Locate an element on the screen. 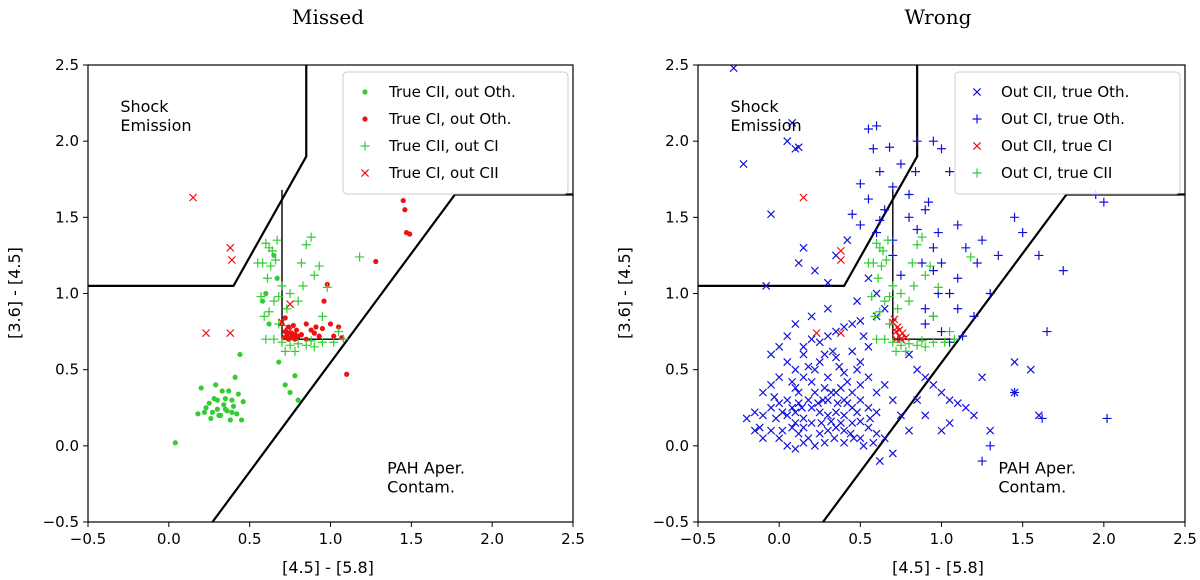 Image resolution: width=1200 pixels, height=580 pixels. missed-legend-label: True CI, out CII is located at coordinates (443, 173).